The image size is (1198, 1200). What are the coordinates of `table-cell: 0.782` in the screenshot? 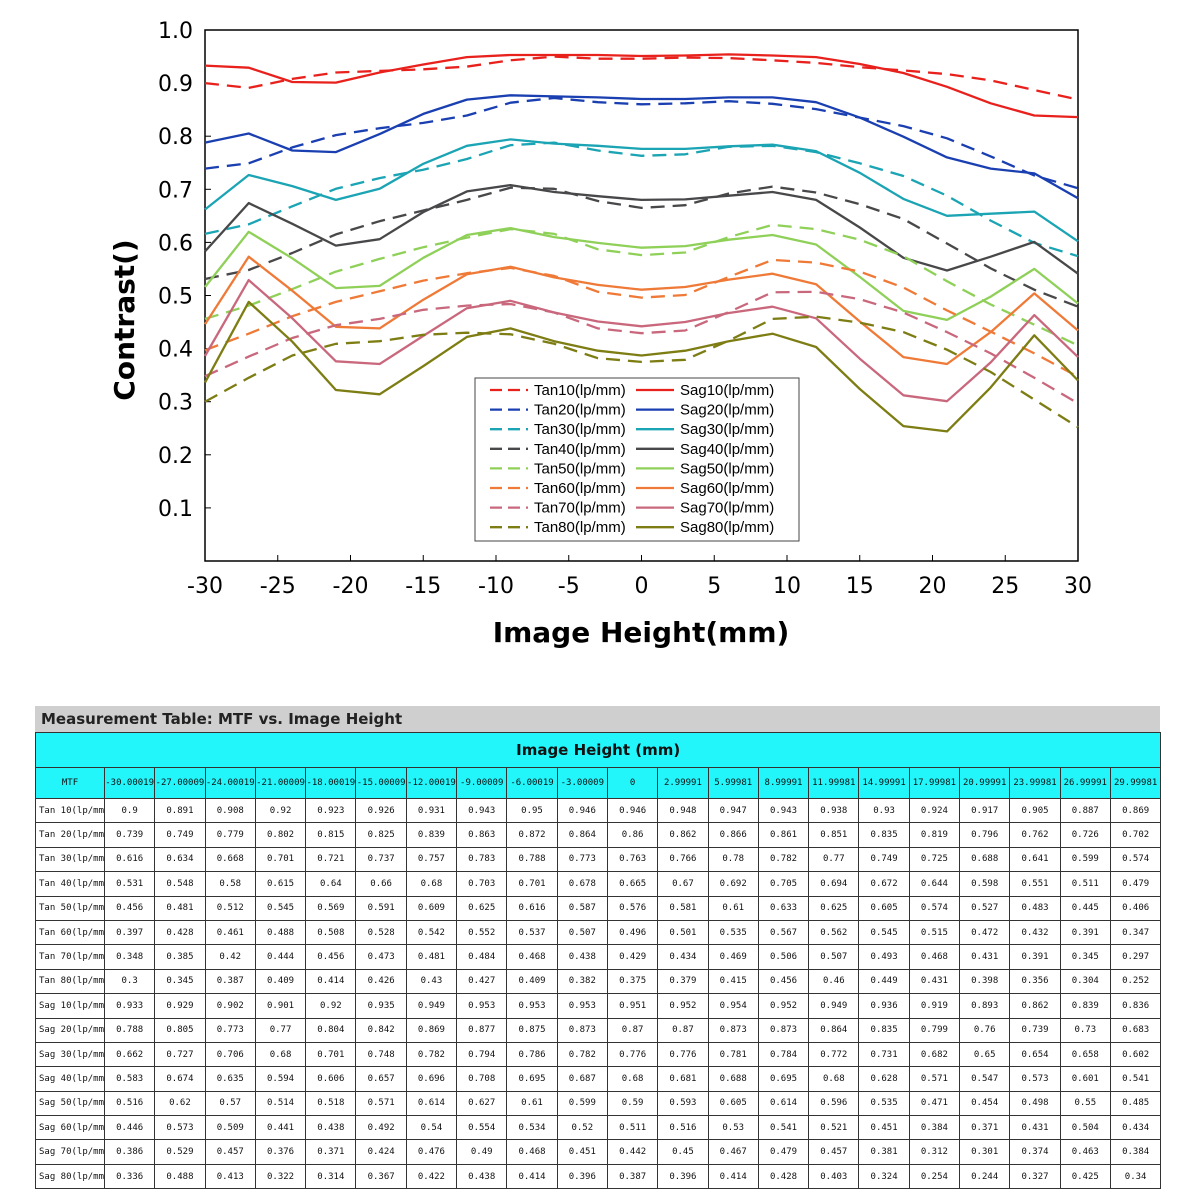 It's located at (783, 859).